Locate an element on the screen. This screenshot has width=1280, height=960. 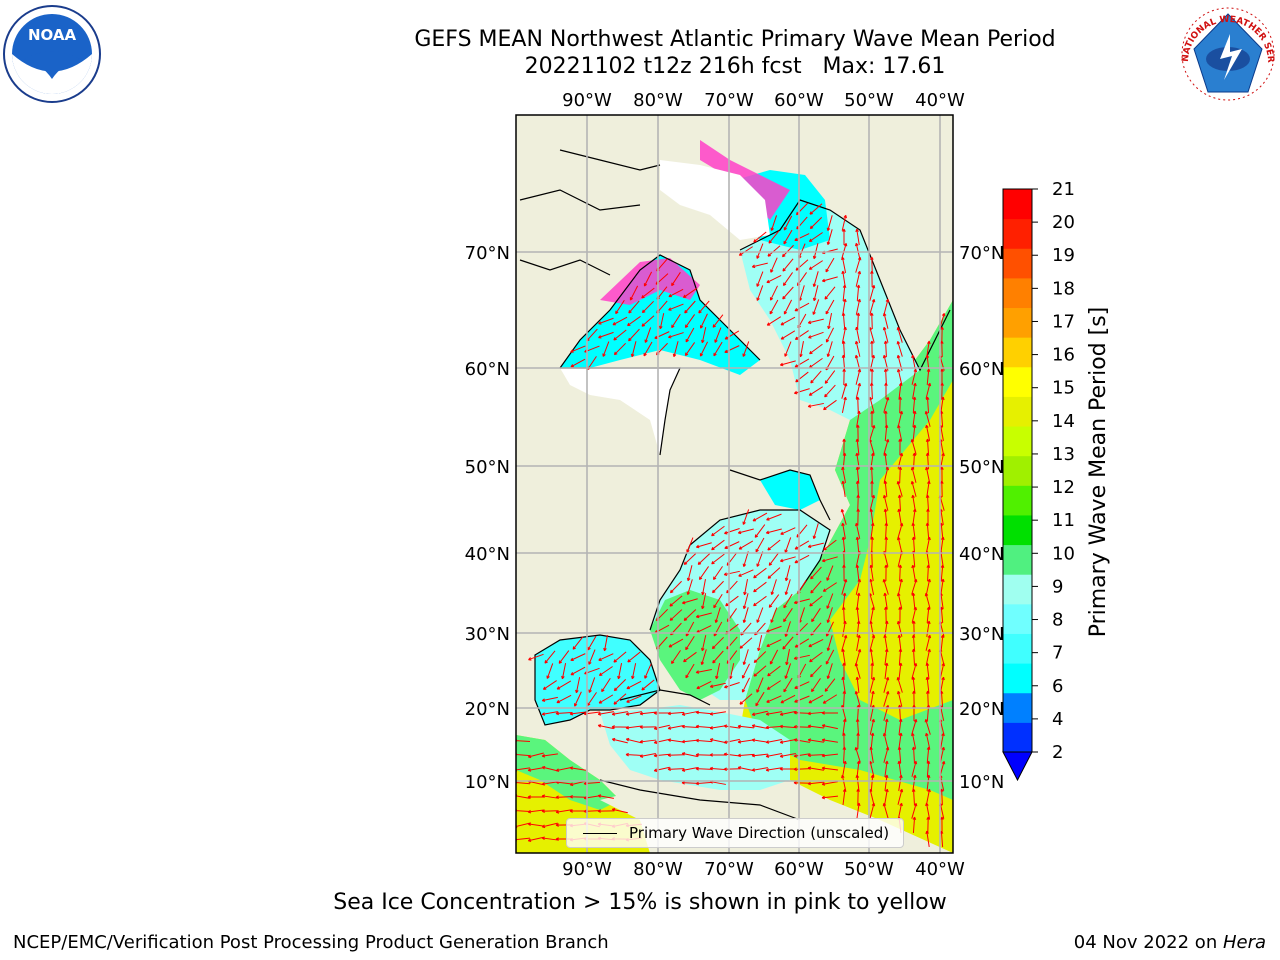
lon-labels-top: 90°W 80°W 70°W 60°W 50°W 40°W is located at coordinates (763, 100).